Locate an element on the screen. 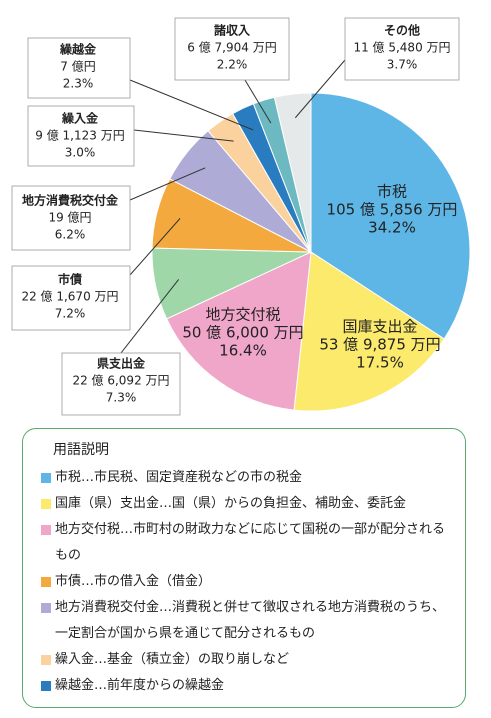 The image size is (491, 718). amount-label: 22 億 6,092 万円 is located at coordinates (120, 381).